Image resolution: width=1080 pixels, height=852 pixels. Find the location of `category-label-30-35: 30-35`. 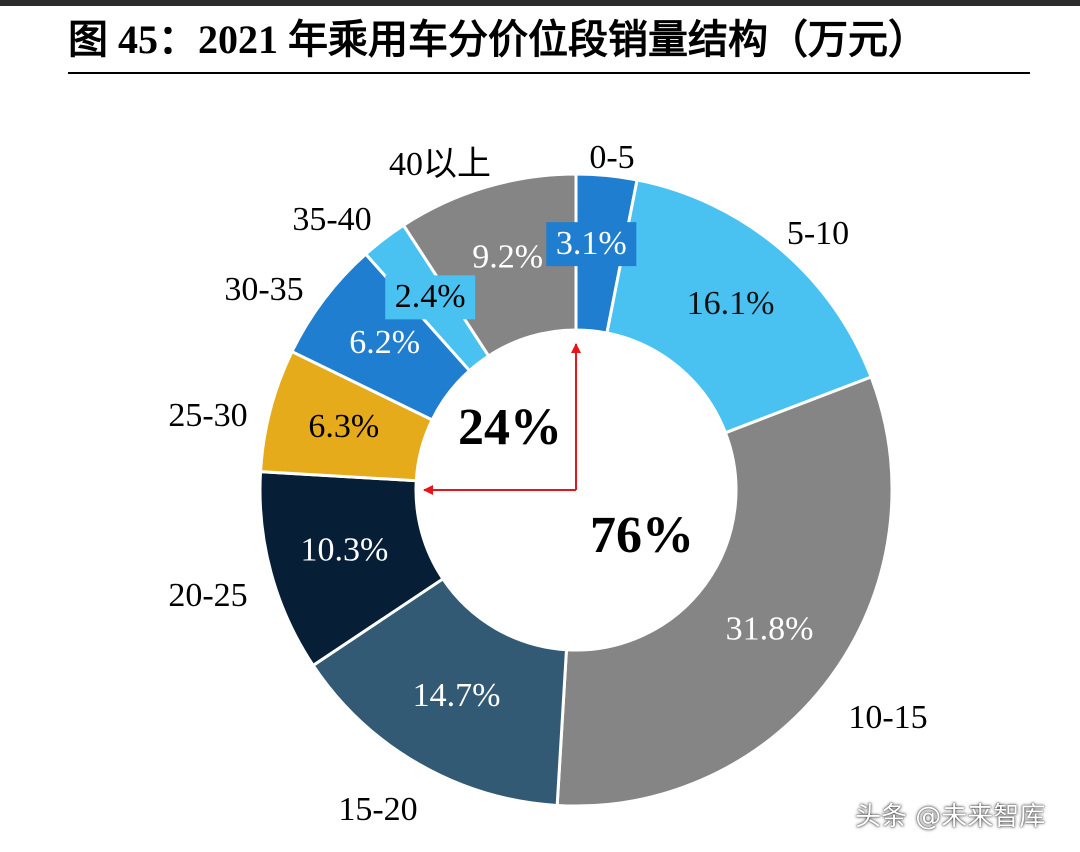

category-label-30-35: 30-35 is located at coordinates (263, 289).